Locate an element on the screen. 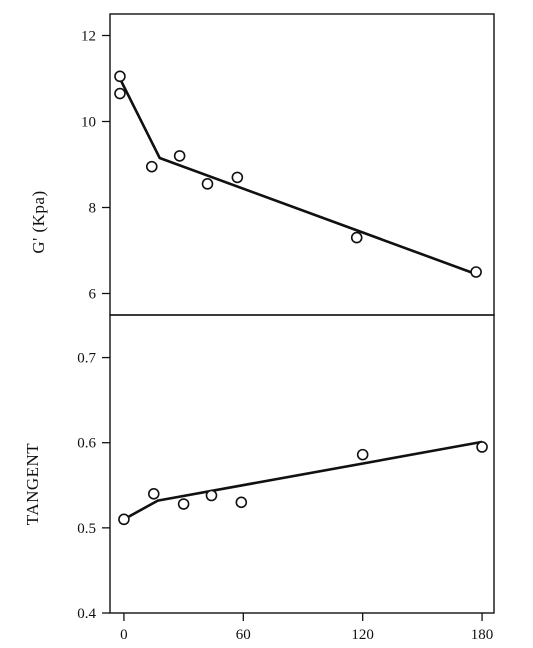 The width and height of the screenshot is (533, 648). y-tick-label: 12 is located at coordinates (88, 37).